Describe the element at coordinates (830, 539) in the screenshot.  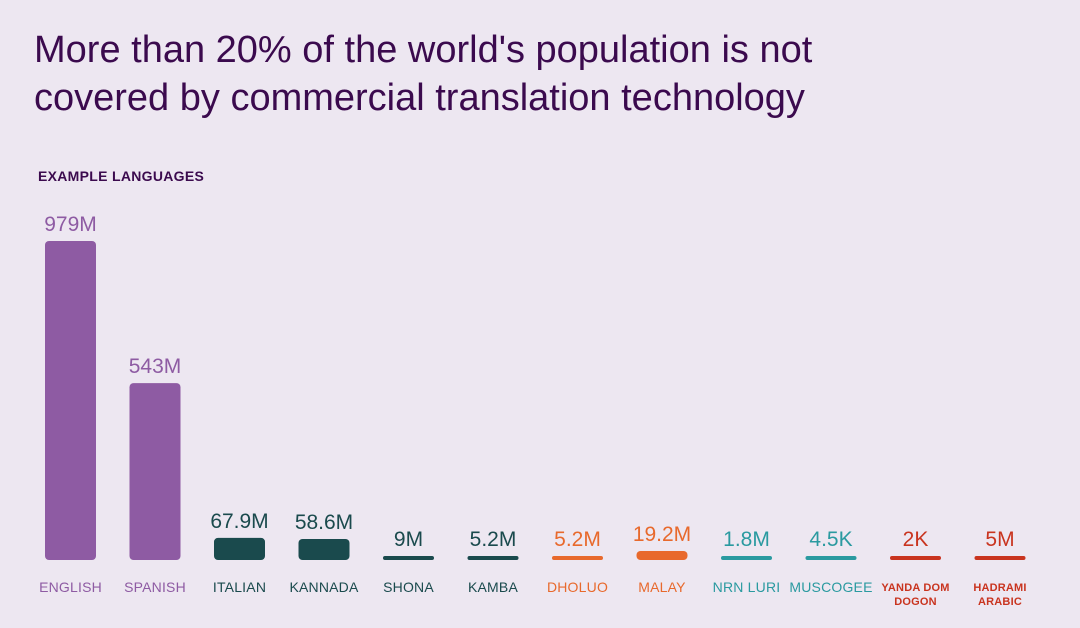
I see `value-label-muscogee: 4.5K` at that location.